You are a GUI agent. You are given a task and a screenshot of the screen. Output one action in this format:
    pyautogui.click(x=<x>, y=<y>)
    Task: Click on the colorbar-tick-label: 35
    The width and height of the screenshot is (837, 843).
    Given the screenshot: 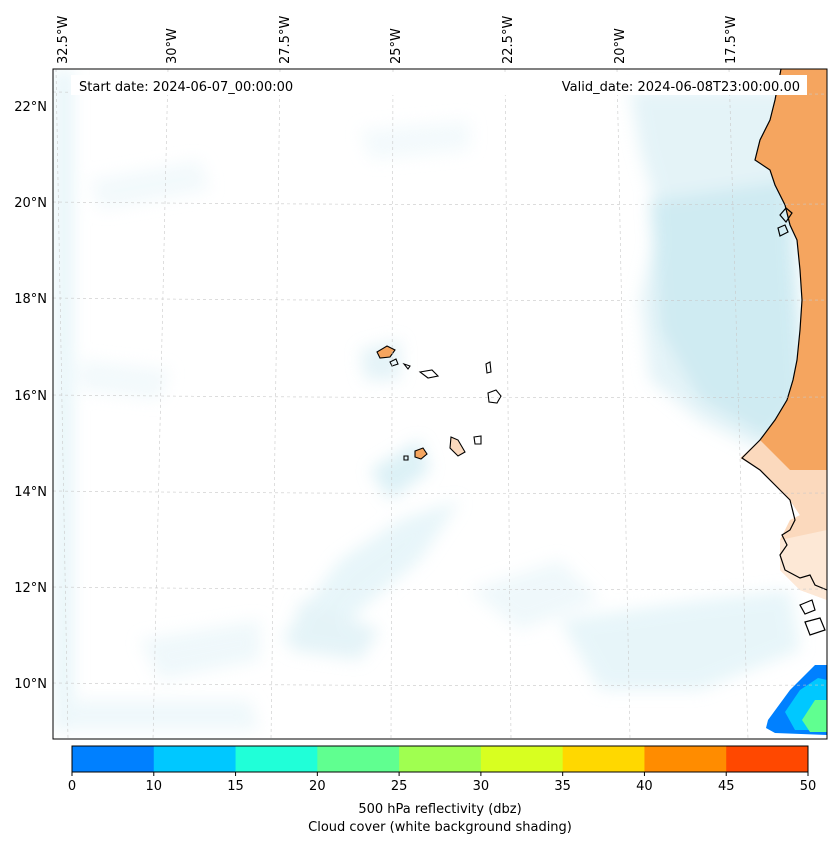 What is the action you would take?
    pyautogui.click(x=562, y=786)
    